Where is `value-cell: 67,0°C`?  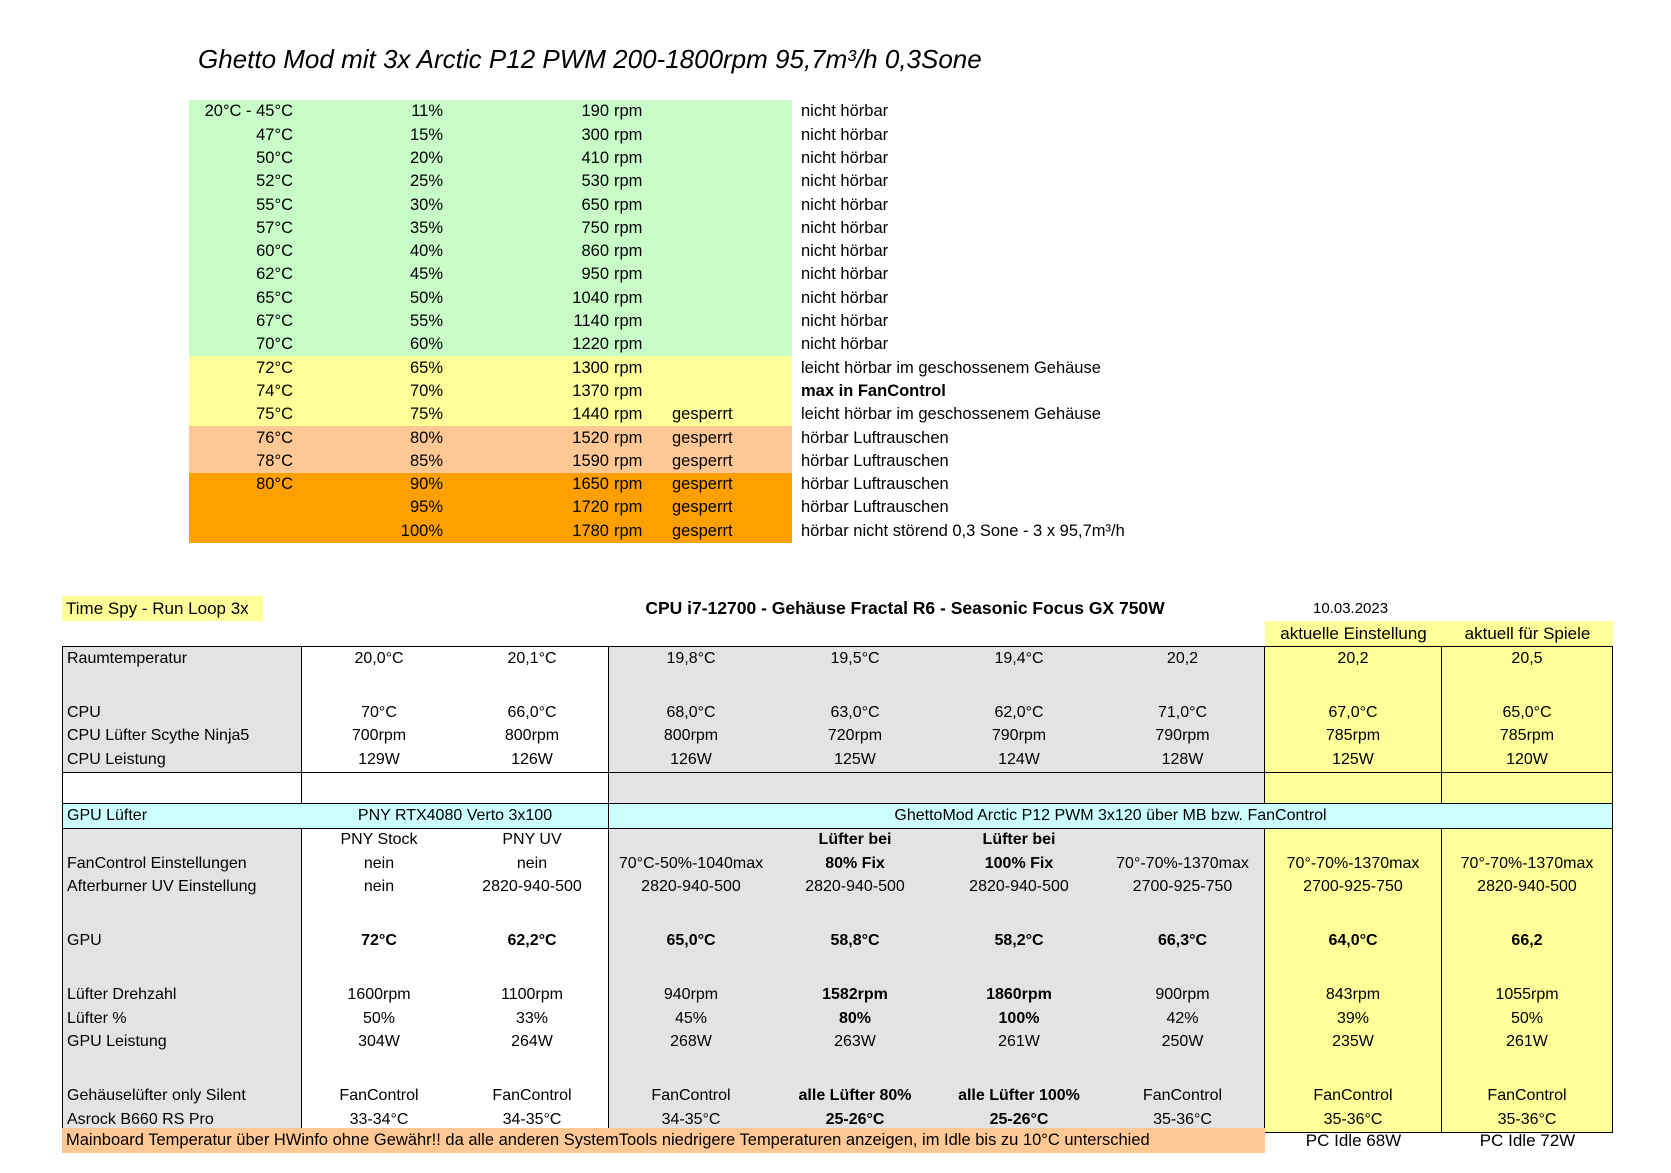
value-cell: 67,0°C is located at coordinates (1353, 713).